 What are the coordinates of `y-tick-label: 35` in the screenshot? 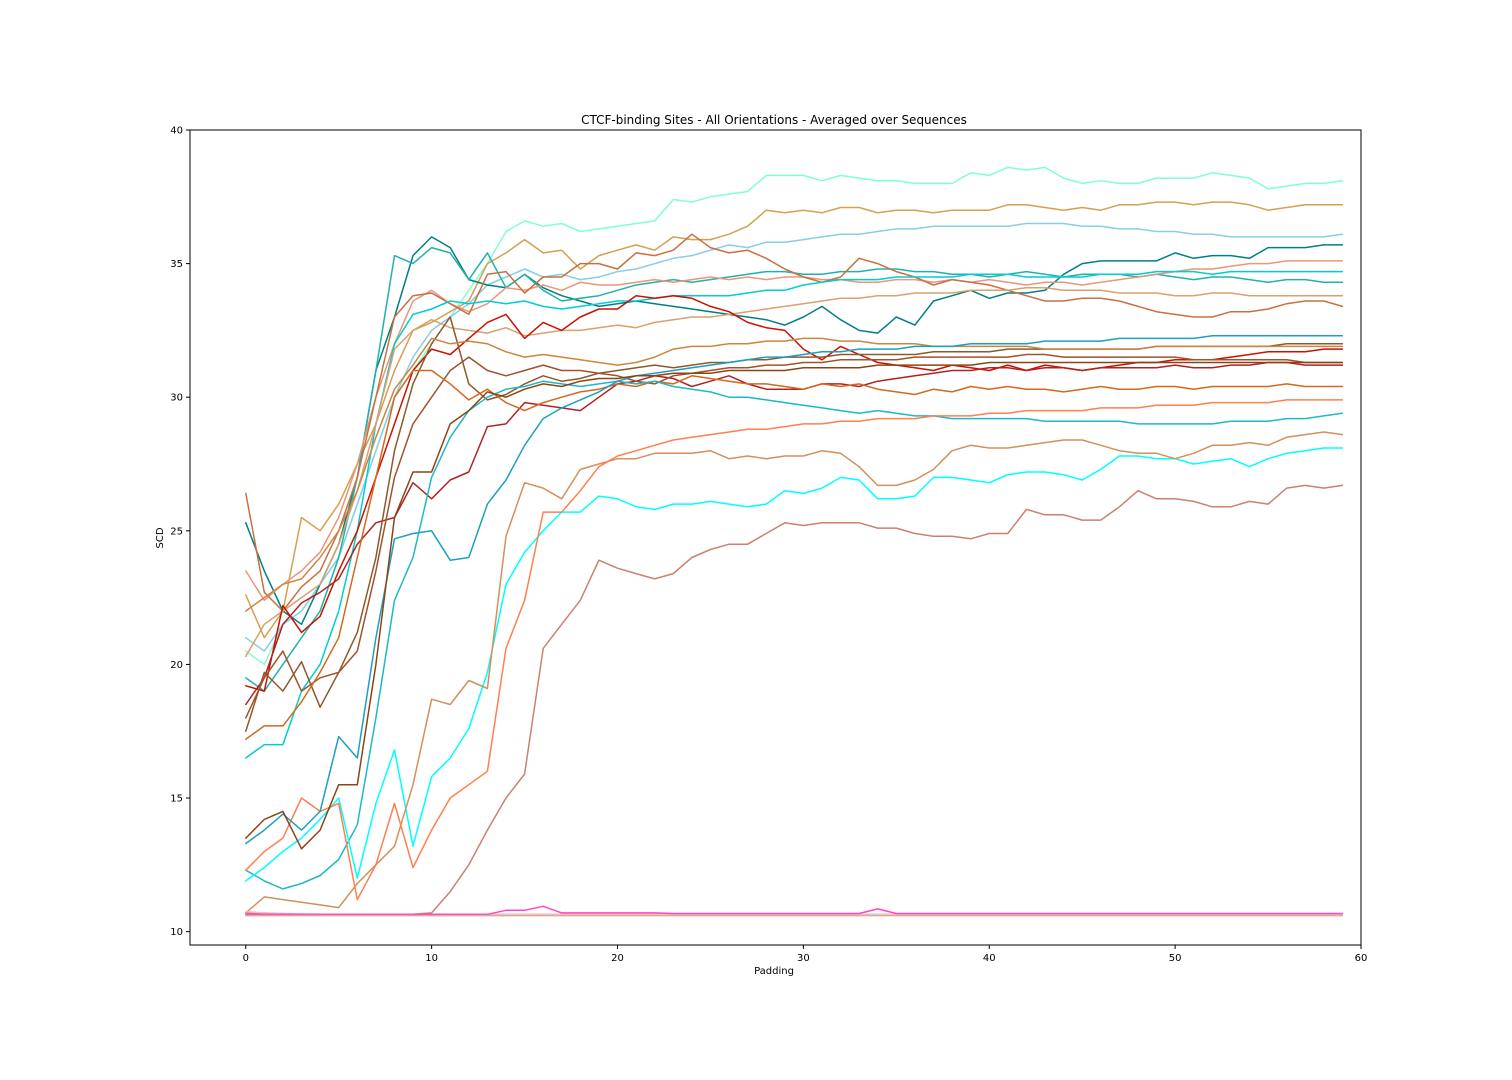 It's located at (176, 264).